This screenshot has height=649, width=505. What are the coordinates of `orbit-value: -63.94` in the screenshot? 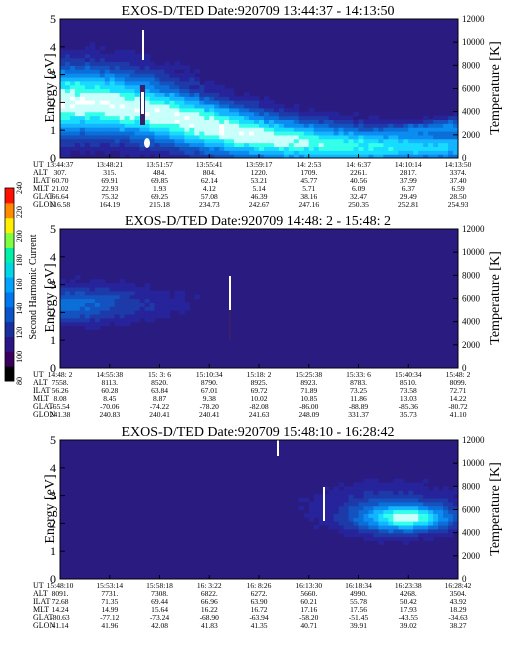 It's located at (259, 617).